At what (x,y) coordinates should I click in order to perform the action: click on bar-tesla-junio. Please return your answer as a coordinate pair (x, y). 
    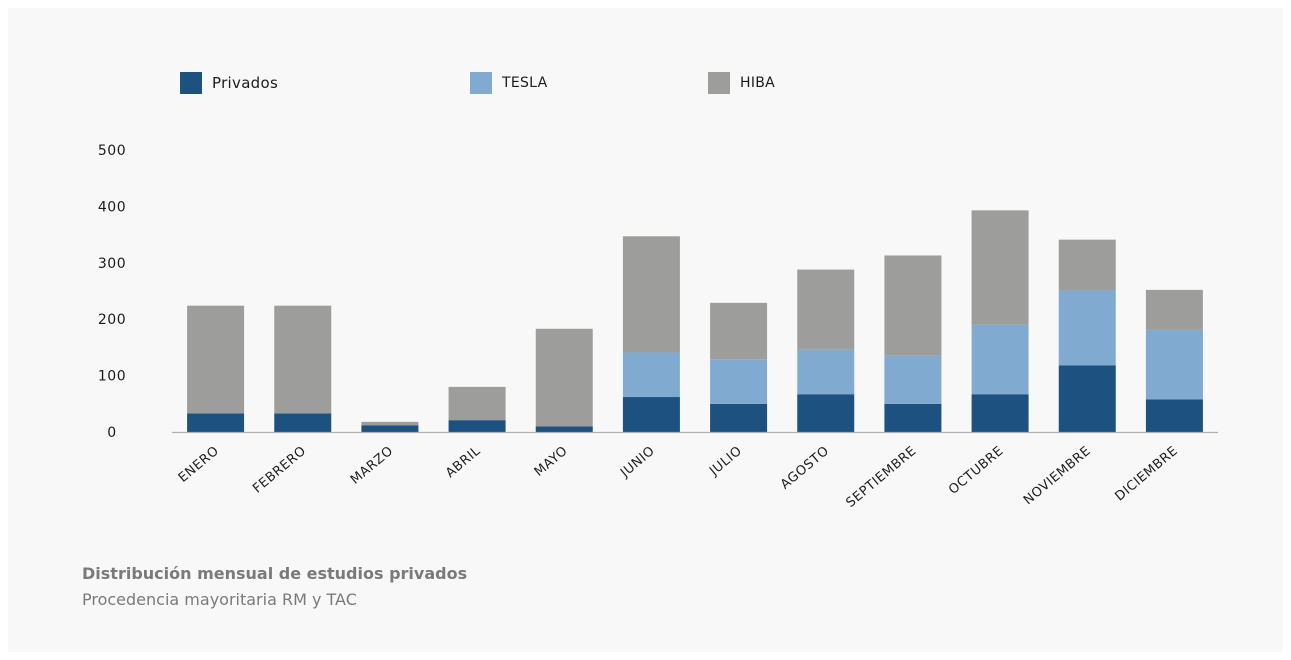
    Looking at the image, I should click on (651, 375).